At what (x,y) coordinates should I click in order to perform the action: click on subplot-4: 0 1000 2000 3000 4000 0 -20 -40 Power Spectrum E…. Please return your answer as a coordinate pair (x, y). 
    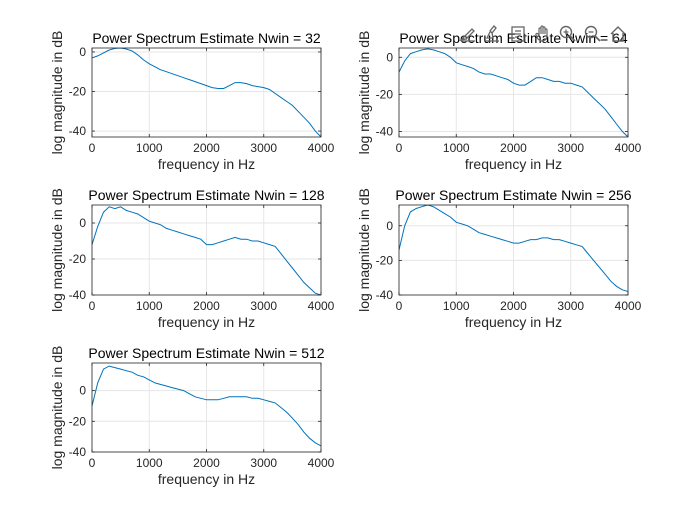
    Looking at the image, I should click on (499, 258).